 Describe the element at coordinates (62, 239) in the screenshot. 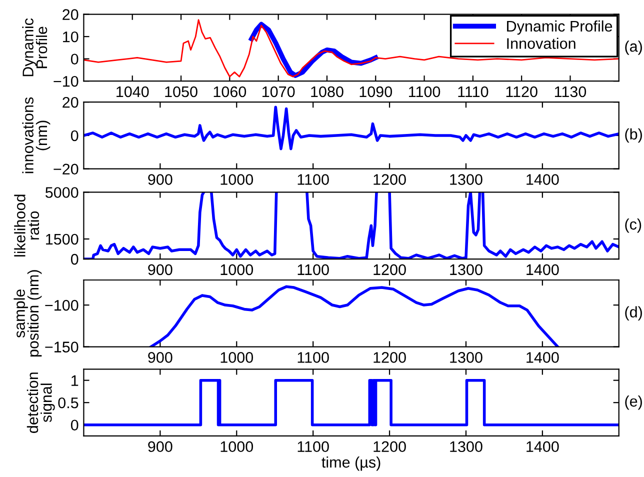

I see `y-tick-label: 1500` at that location.